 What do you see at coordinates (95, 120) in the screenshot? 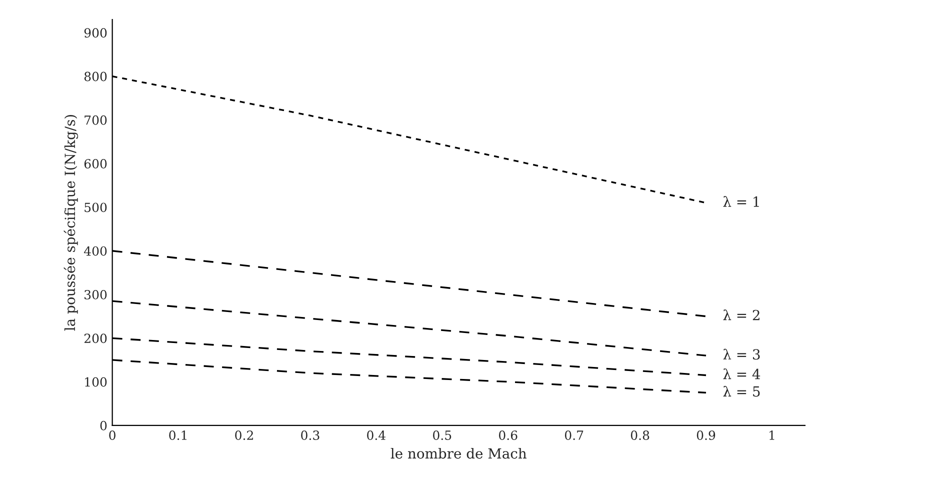
I see `y-tick-label: 700` at bounding box center [95, 120].